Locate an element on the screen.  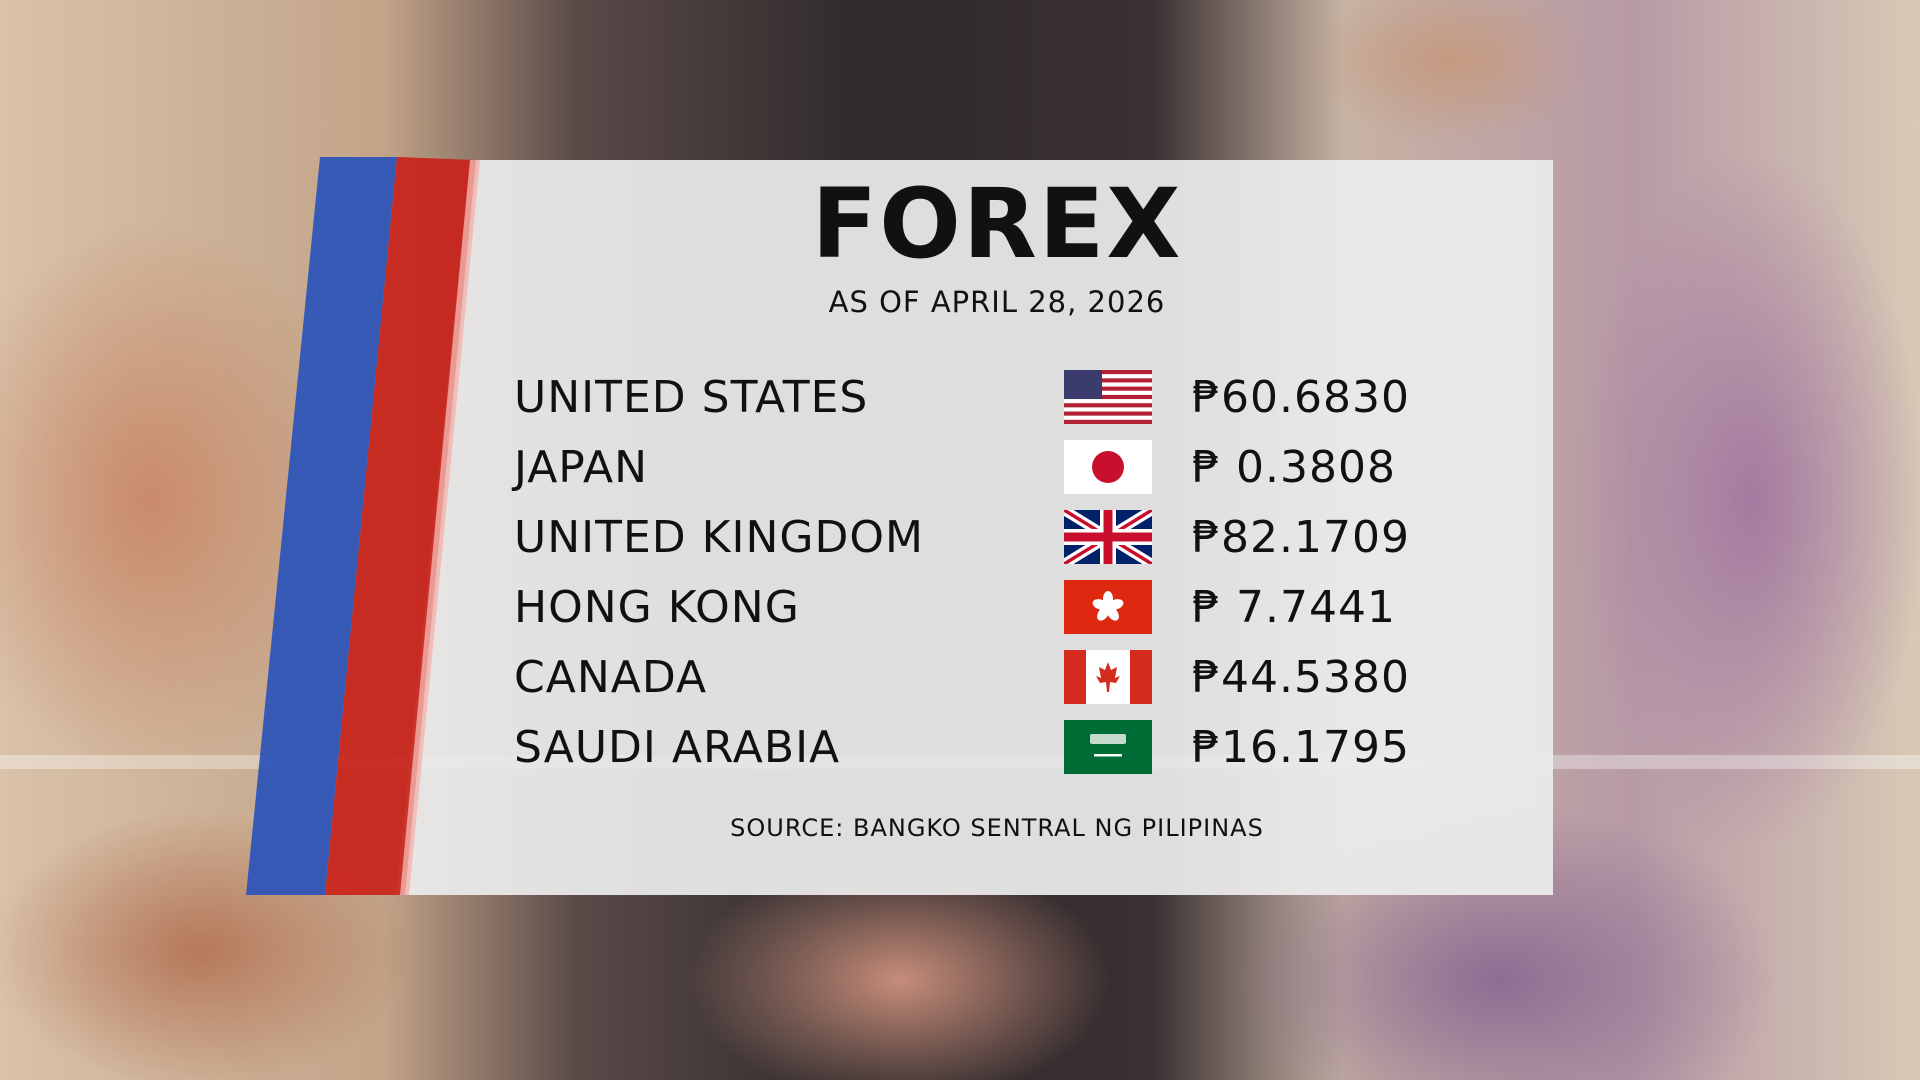
table-row: UNITED KINGDOM ₱82.1709 is located at coordinates (974, 536).